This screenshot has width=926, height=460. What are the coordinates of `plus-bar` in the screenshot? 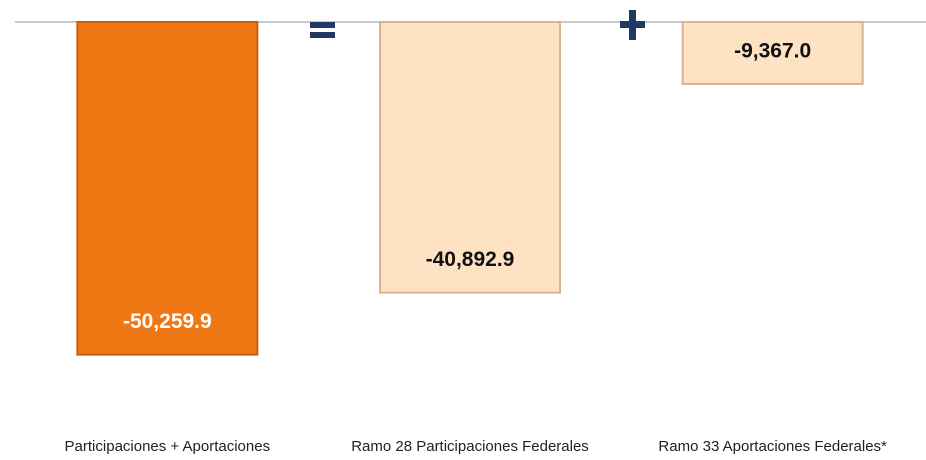 It's located at (632, 25).